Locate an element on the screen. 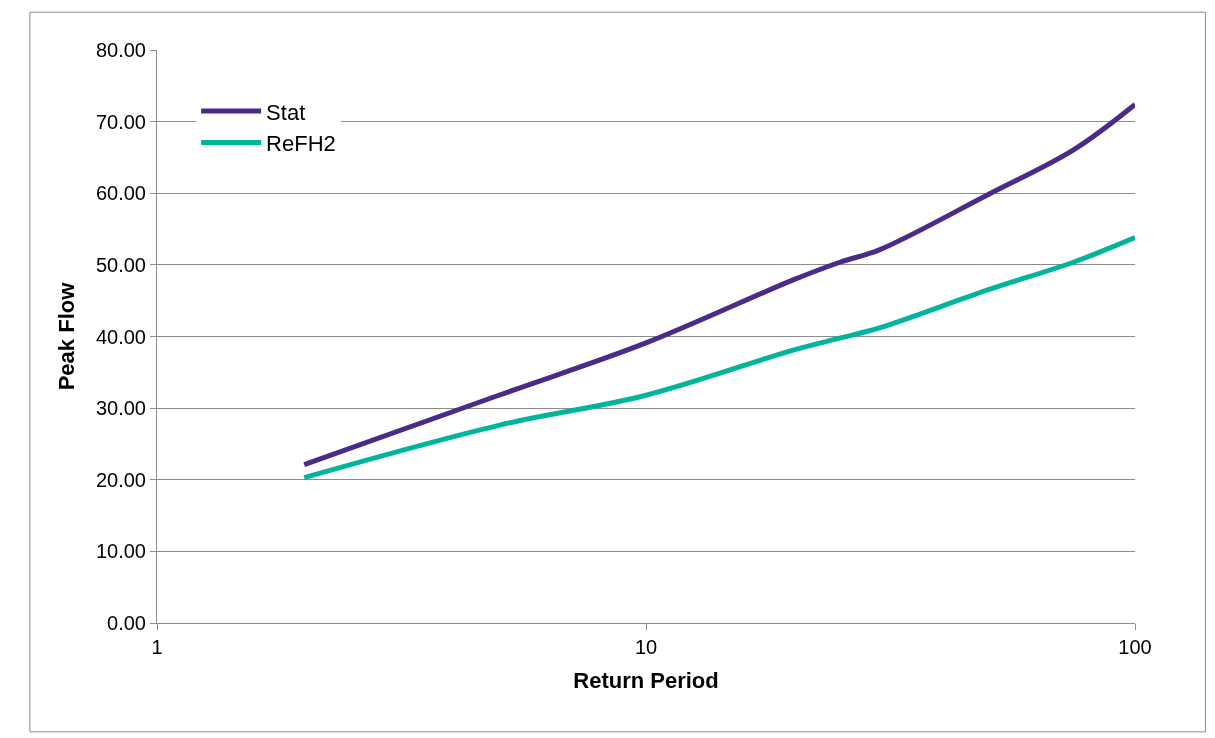  legend-label: Stat is located at coordinates (286, 112).